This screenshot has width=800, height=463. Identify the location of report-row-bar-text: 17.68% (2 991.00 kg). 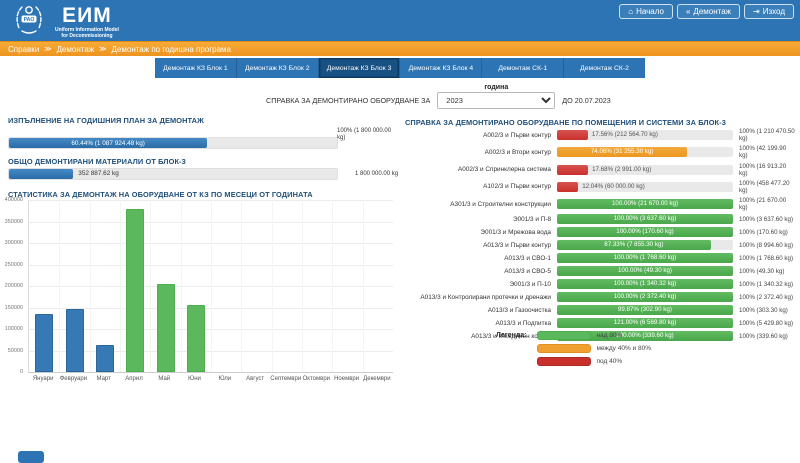
(622, 169).